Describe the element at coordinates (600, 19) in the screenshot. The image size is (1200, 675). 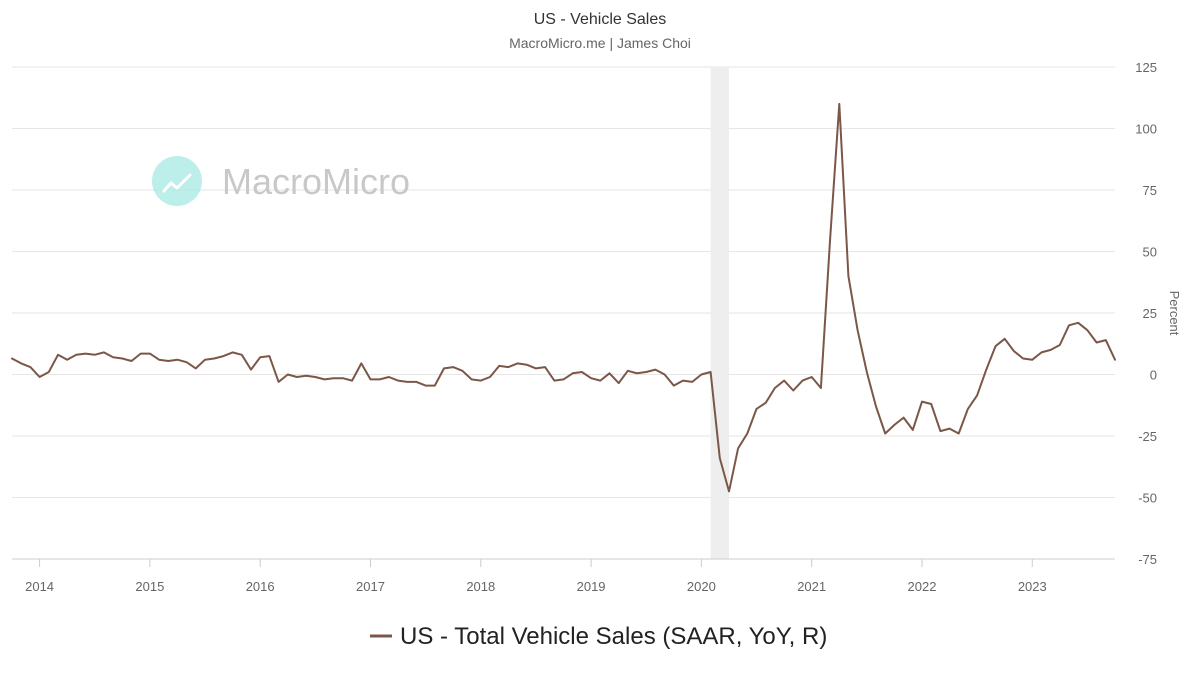
I see `chart-title: US - Vehicle Sales` at that location.